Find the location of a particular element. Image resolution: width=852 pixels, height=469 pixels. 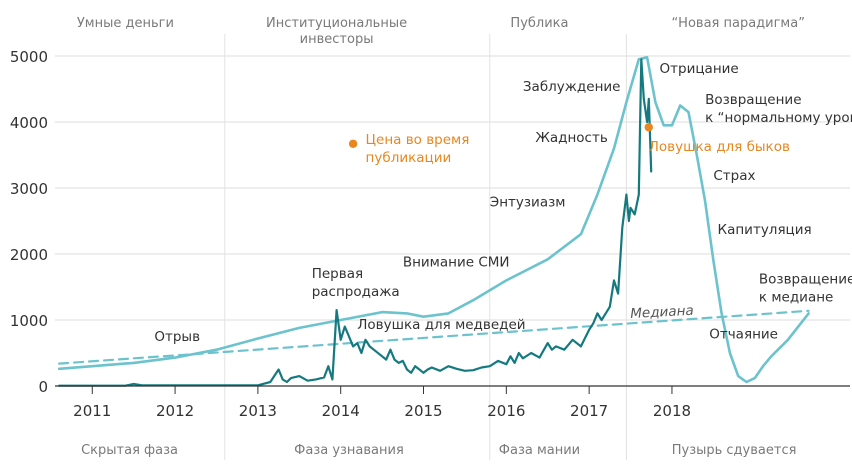

x-tick-label: 2012 is located at coordinates (175, 411).